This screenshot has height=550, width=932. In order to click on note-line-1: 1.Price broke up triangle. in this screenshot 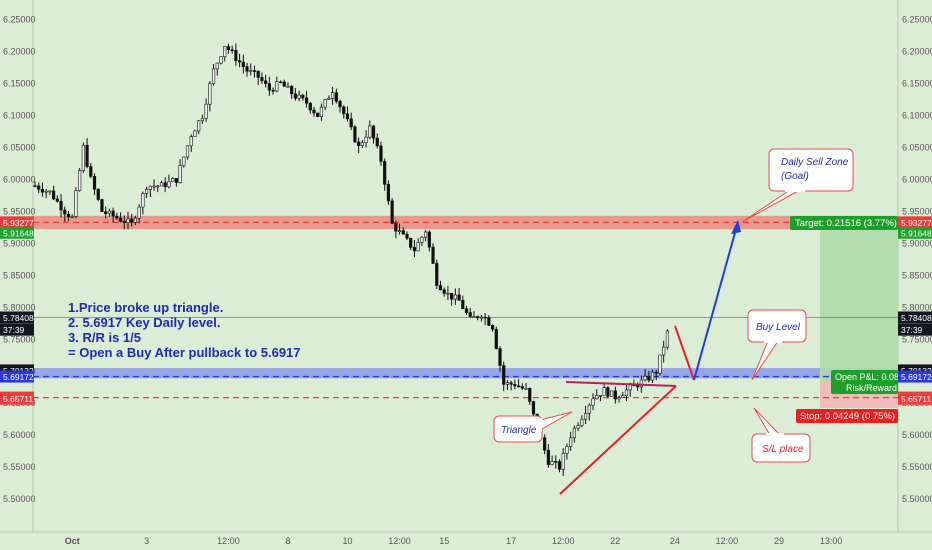, I will do `click(146, 307)`.